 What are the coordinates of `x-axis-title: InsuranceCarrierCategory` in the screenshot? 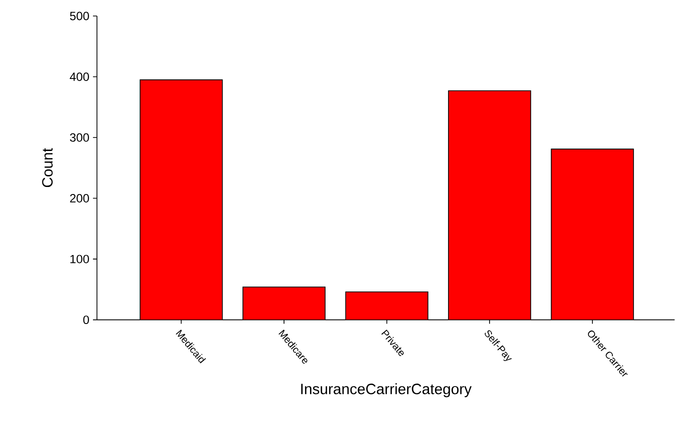 It's located at (386, 390).